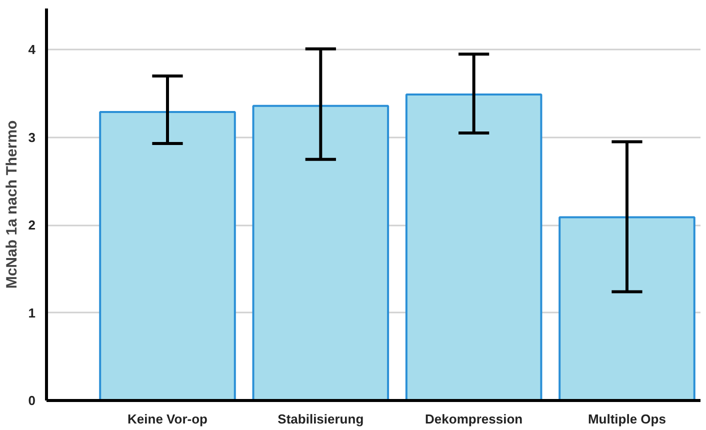  I want to click on x-tick-label: Multiple Ops, so click(627, 419).